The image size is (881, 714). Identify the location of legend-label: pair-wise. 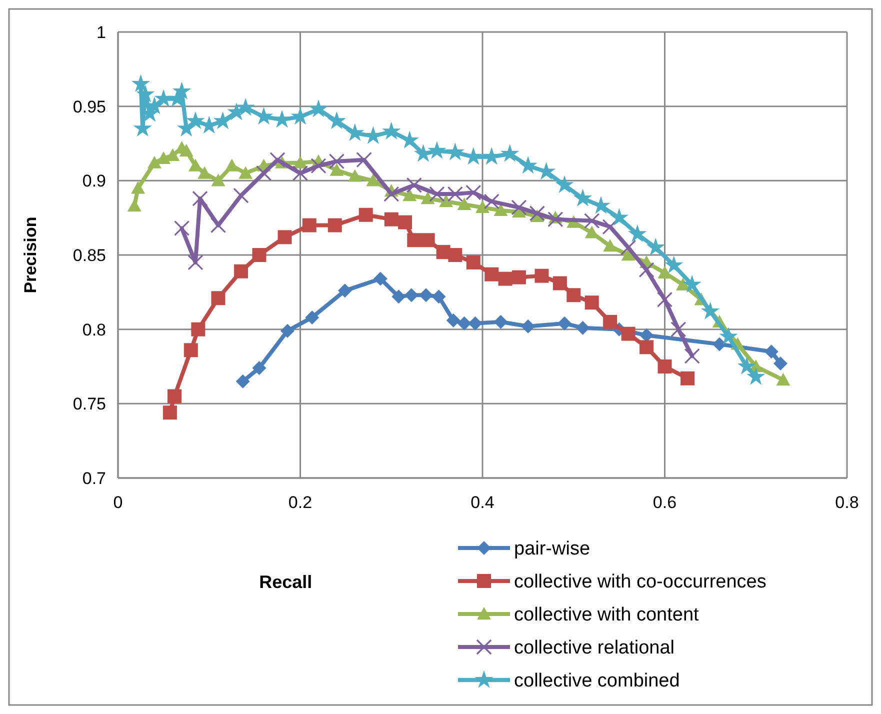
(552, 549).